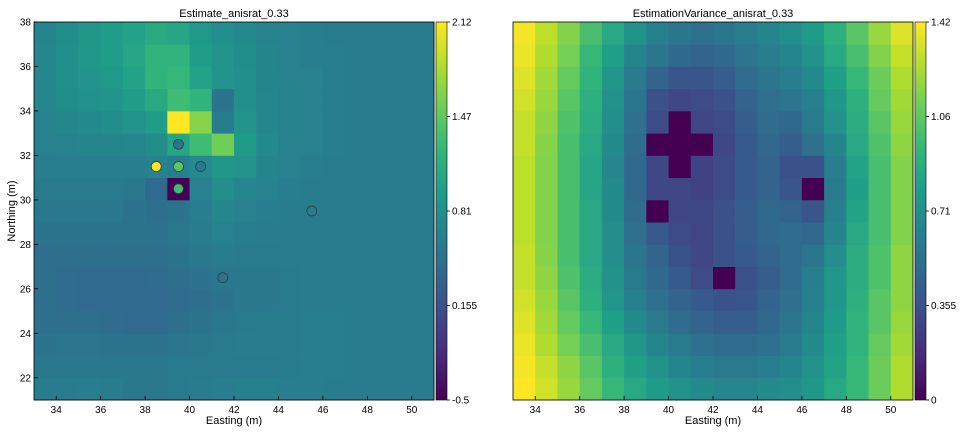 This screenshot has width=961, height=433. What do you see at coordinates (941, 117) in the screenshot?
I see `variance-colorbar-tick-label: 1.06` at bounding box center [941, 117].